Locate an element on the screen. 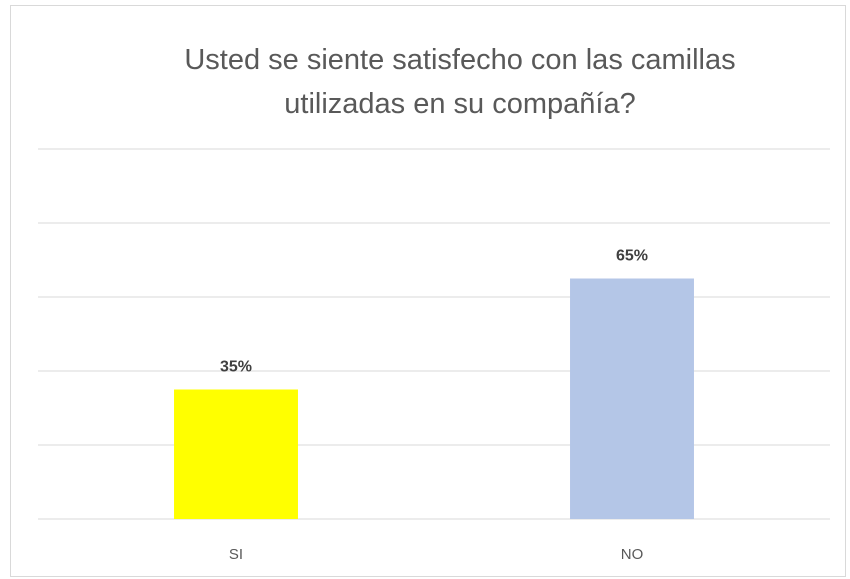  data-label: 35% is located at coordinates (236, 367).